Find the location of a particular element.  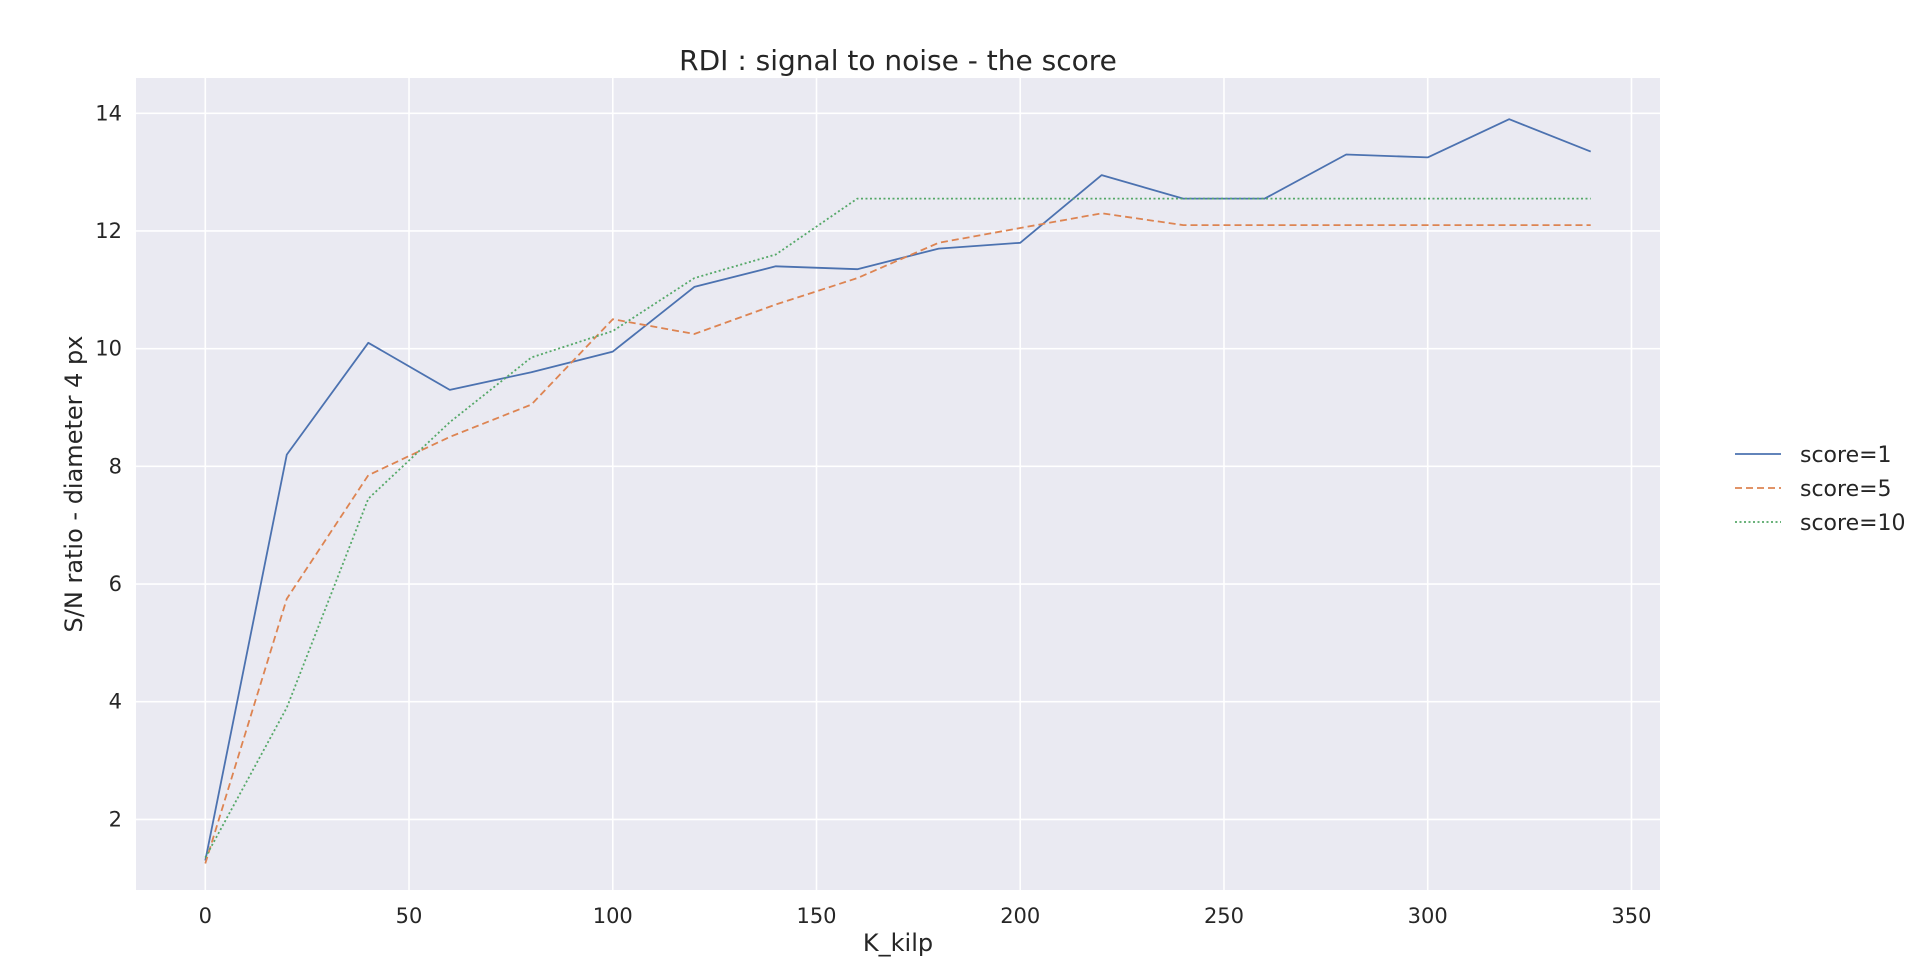

x-tick-label: 50 is located at coordinates (409, 916).